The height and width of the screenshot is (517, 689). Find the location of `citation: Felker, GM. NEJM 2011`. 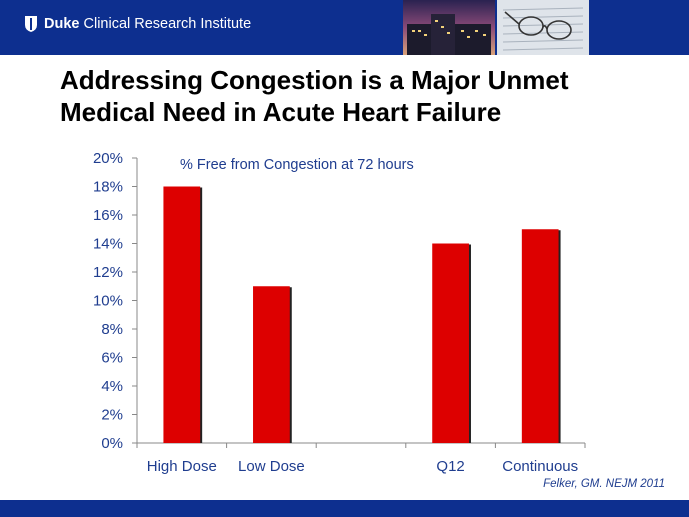

citation: Felker, GM. NEJM 2011 is located at coordinates (604, 484).